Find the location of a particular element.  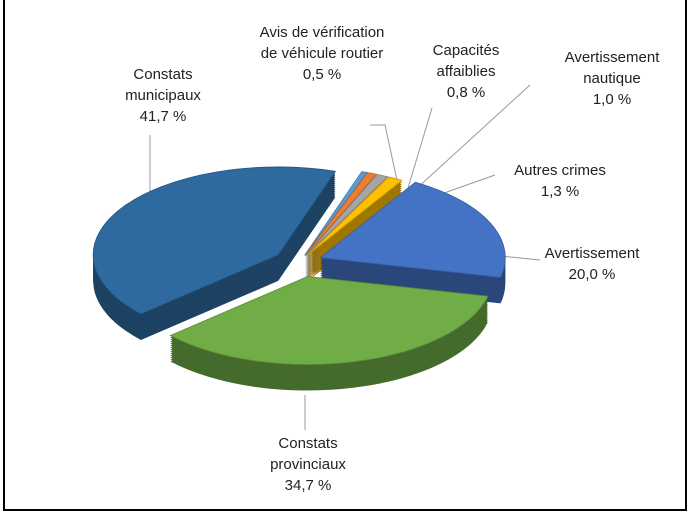

category-label: Avertissement nautique is located at coordinates (612, 68).